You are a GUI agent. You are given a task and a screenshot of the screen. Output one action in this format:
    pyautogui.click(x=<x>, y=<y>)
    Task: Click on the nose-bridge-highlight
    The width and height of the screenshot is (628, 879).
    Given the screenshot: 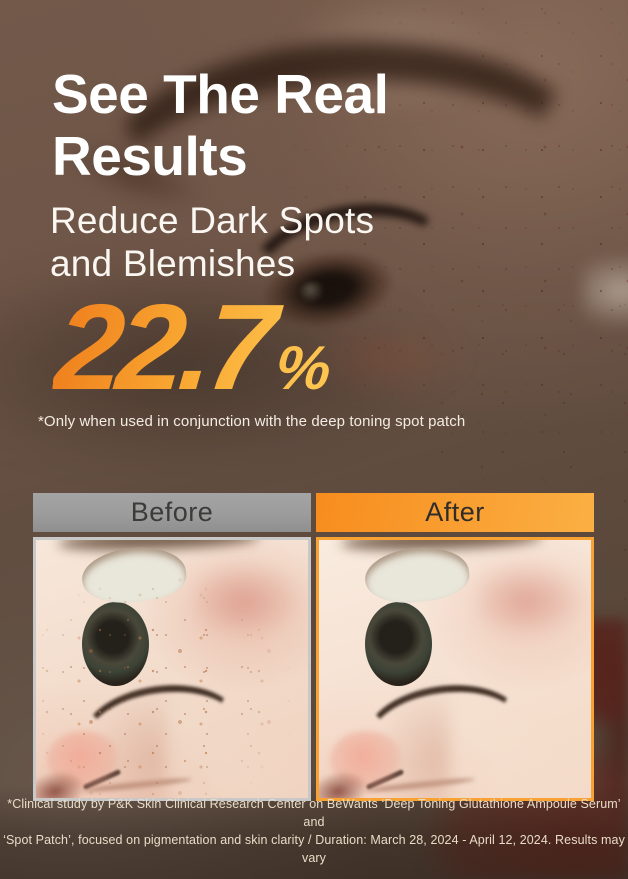 What is the action you would take?
    pyautogui.click(x=605, y=291)
    